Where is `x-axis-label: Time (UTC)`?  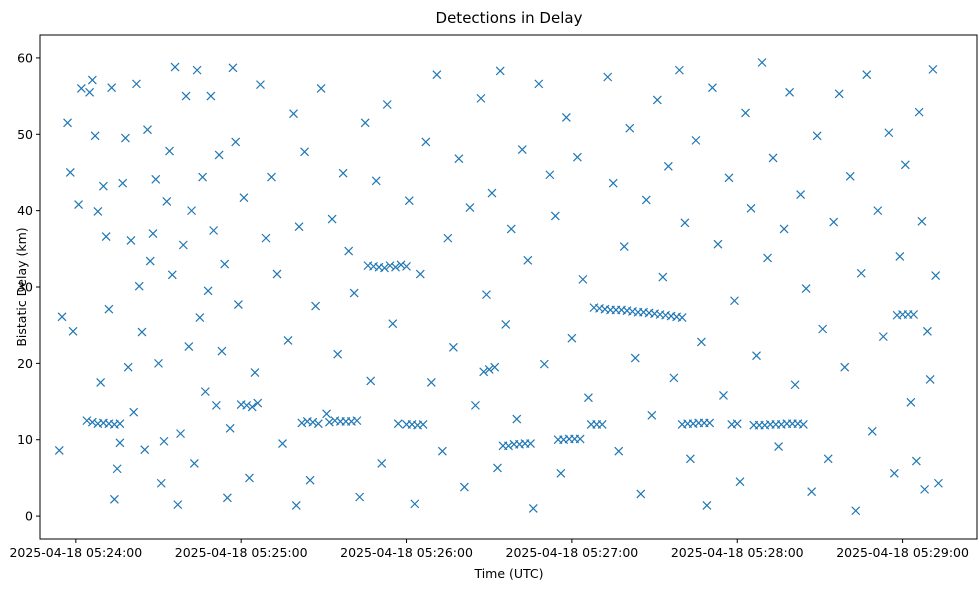
x-axis-label: Time (UTC) is located at coordinates (508, 573).